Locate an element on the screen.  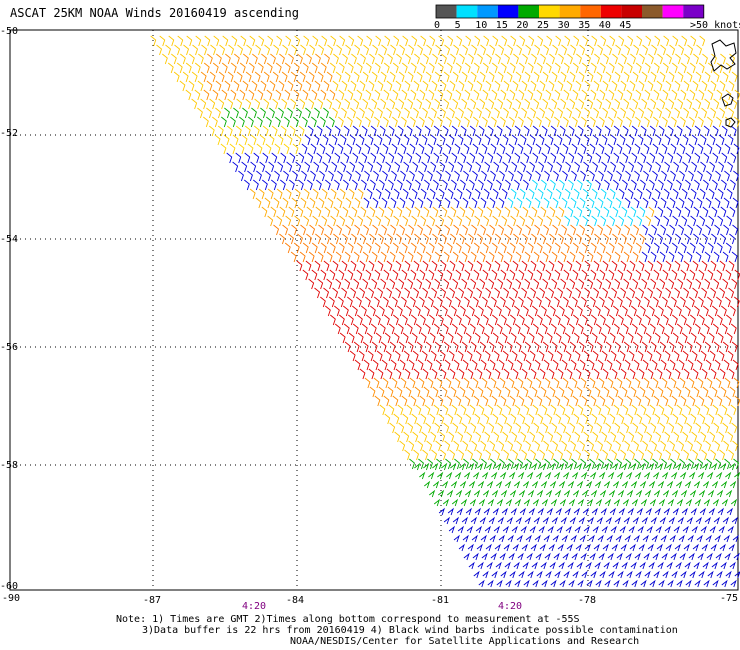
lat-label: -50 is located at coordinates (9, 31).